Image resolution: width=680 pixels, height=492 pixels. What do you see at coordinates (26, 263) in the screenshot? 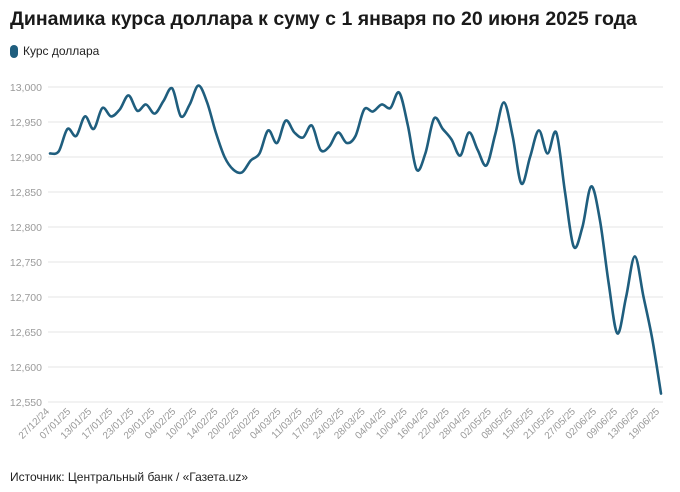
I see `y-tick-label: 12,750` at bounding box center [26, 263].